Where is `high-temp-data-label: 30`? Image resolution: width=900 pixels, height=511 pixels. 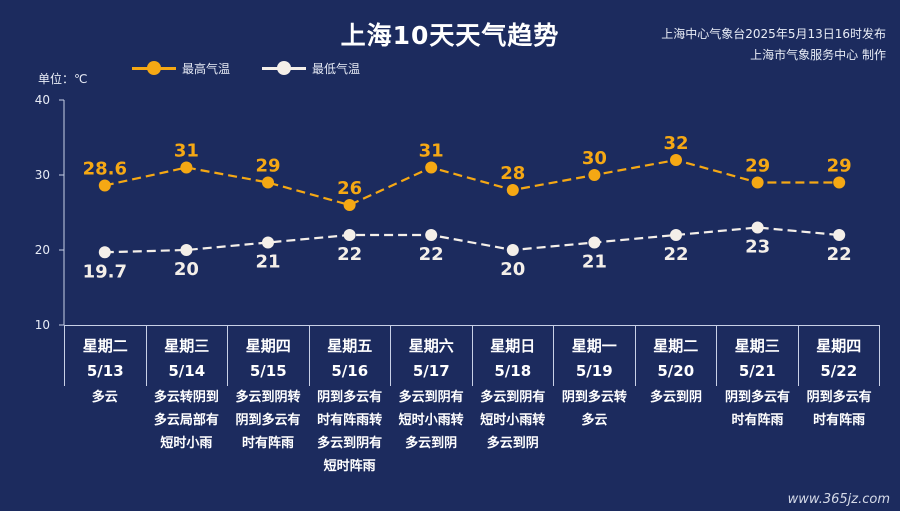
high-temp-data-label: 30 is located at coordinates (594, 158).